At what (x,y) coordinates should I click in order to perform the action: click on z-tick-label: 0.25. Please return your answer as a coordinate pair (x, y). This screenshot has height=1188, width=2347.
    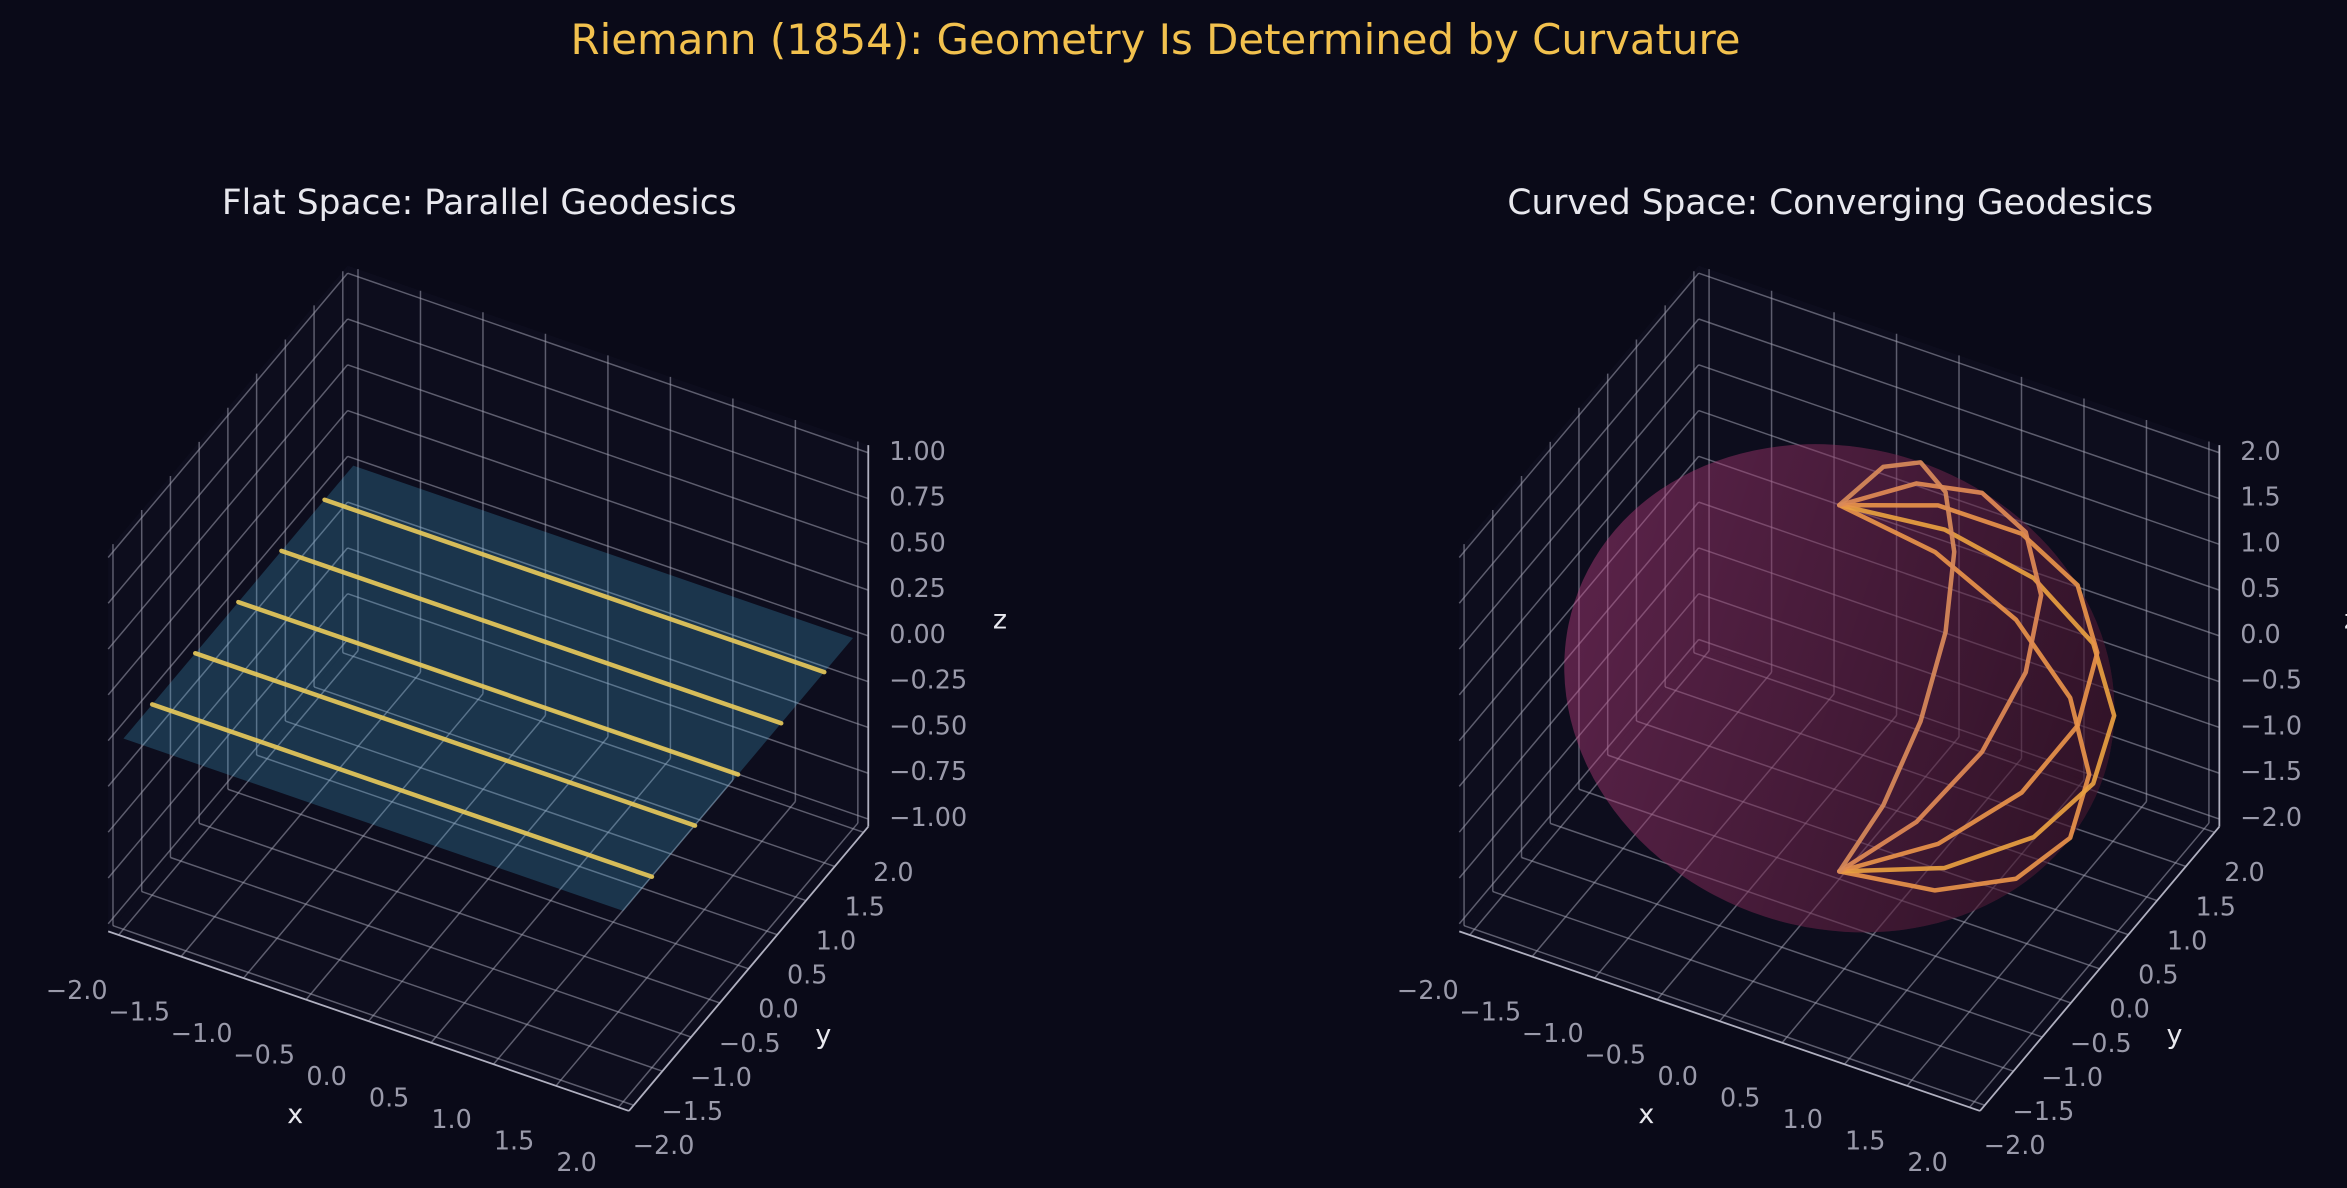
    Looking at the image, I should click on (917, 588).